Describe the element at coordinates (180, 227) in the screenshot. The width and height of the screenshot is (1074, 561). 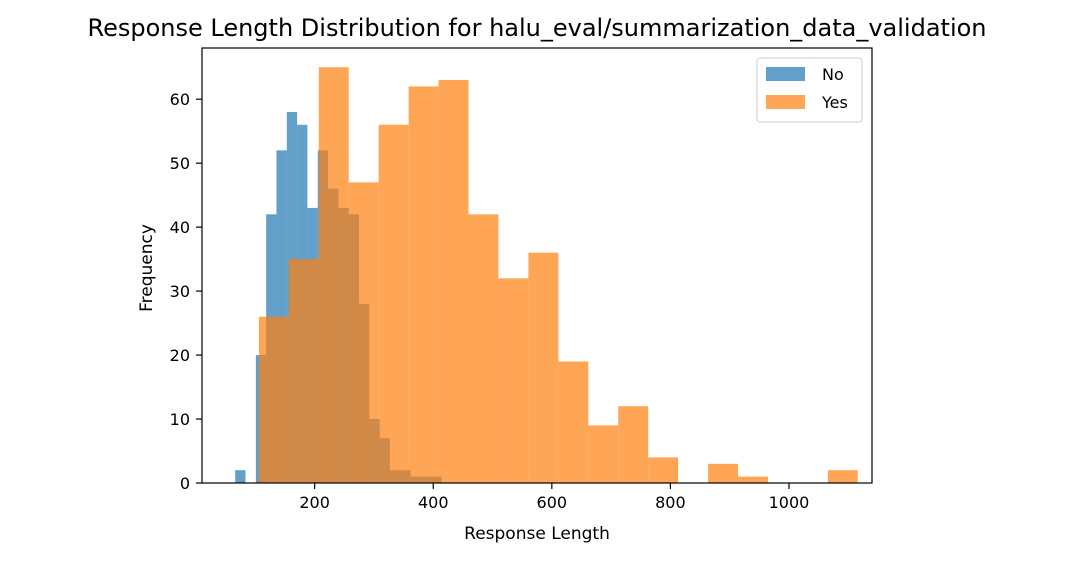
I see `y-tick-label-40: 40` at that location.